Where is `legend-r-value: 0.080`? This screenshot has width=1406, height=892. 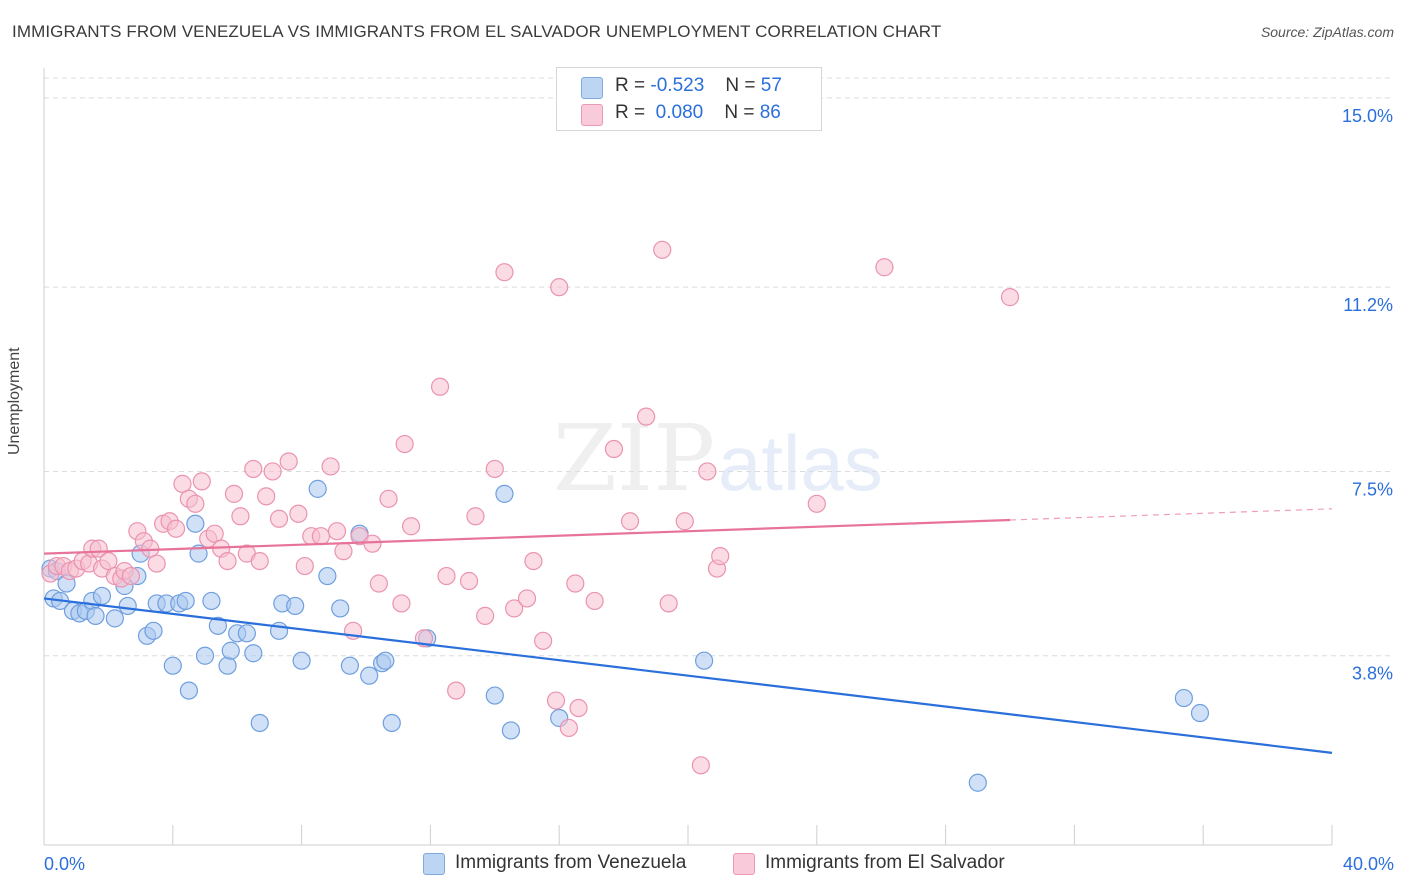 legend-r-value: 0.080 is located at coordinates (679, 112).